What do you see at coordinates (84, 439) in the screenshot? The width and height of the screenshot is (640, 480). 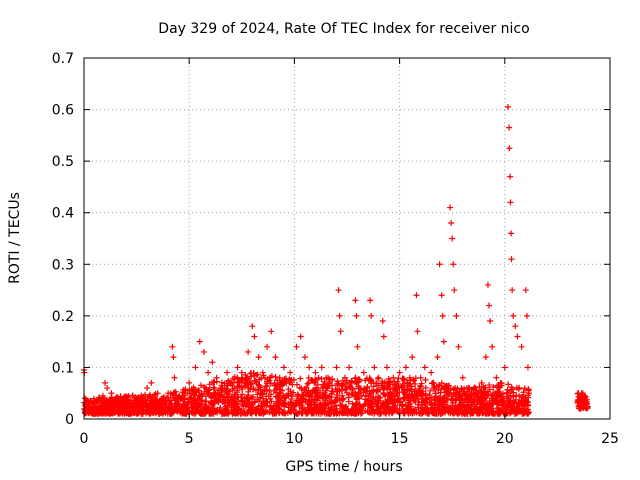 I see `x-tick-label: 0` at bounding box center [84, 439].